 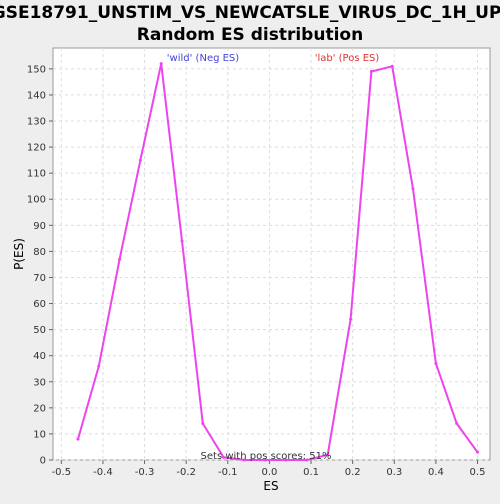 I want to click on y-tick-label: 110, so click(x=36, y=174).